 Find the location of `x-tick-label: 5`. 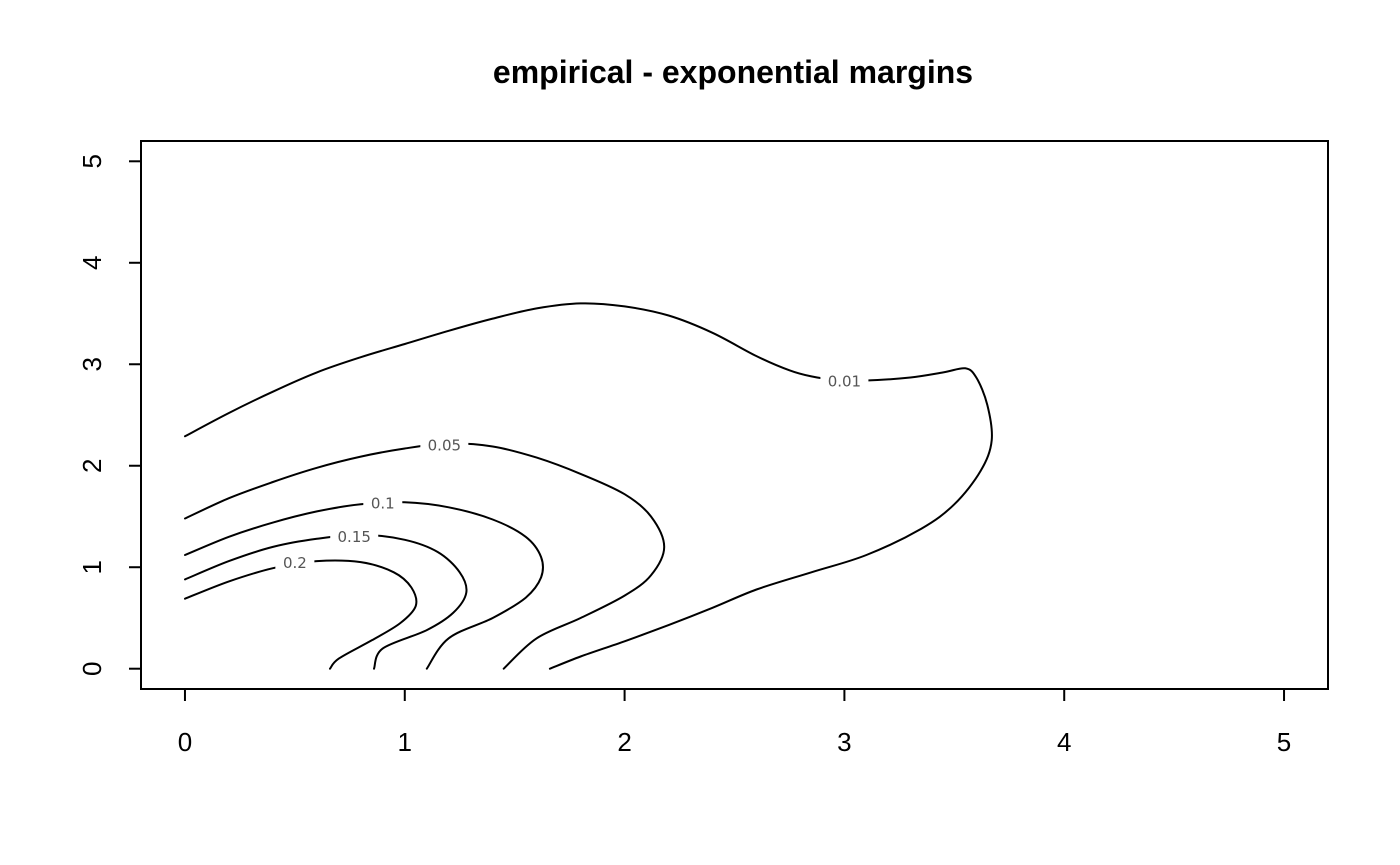

x-tick-label: 5 is located at coordinates (1284, 742).